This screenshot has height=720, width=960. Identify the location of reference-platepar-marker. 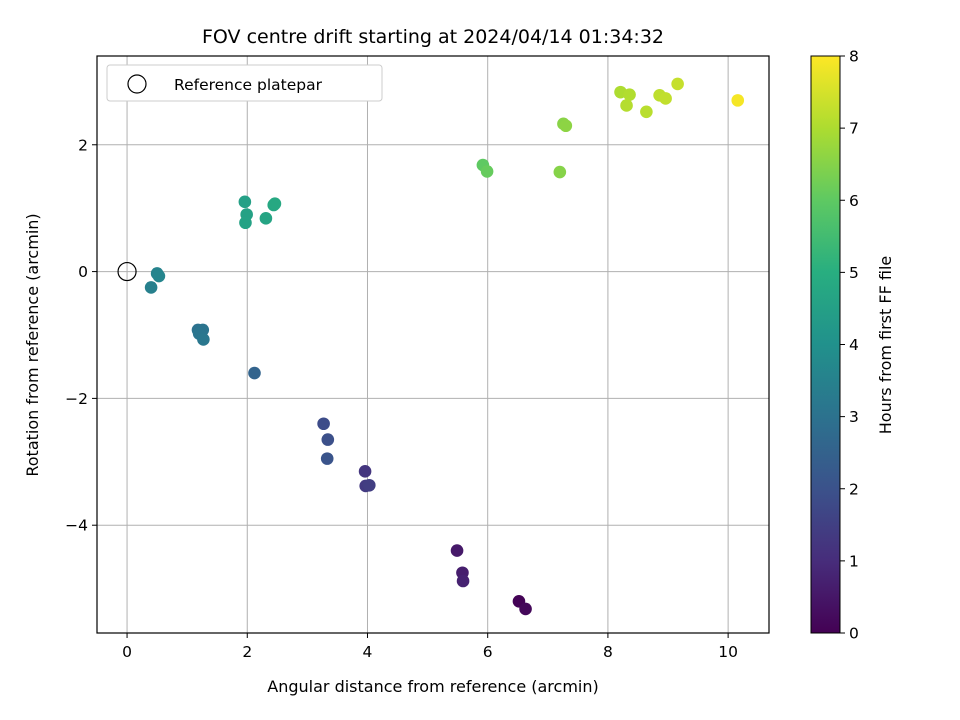
(127, 271).